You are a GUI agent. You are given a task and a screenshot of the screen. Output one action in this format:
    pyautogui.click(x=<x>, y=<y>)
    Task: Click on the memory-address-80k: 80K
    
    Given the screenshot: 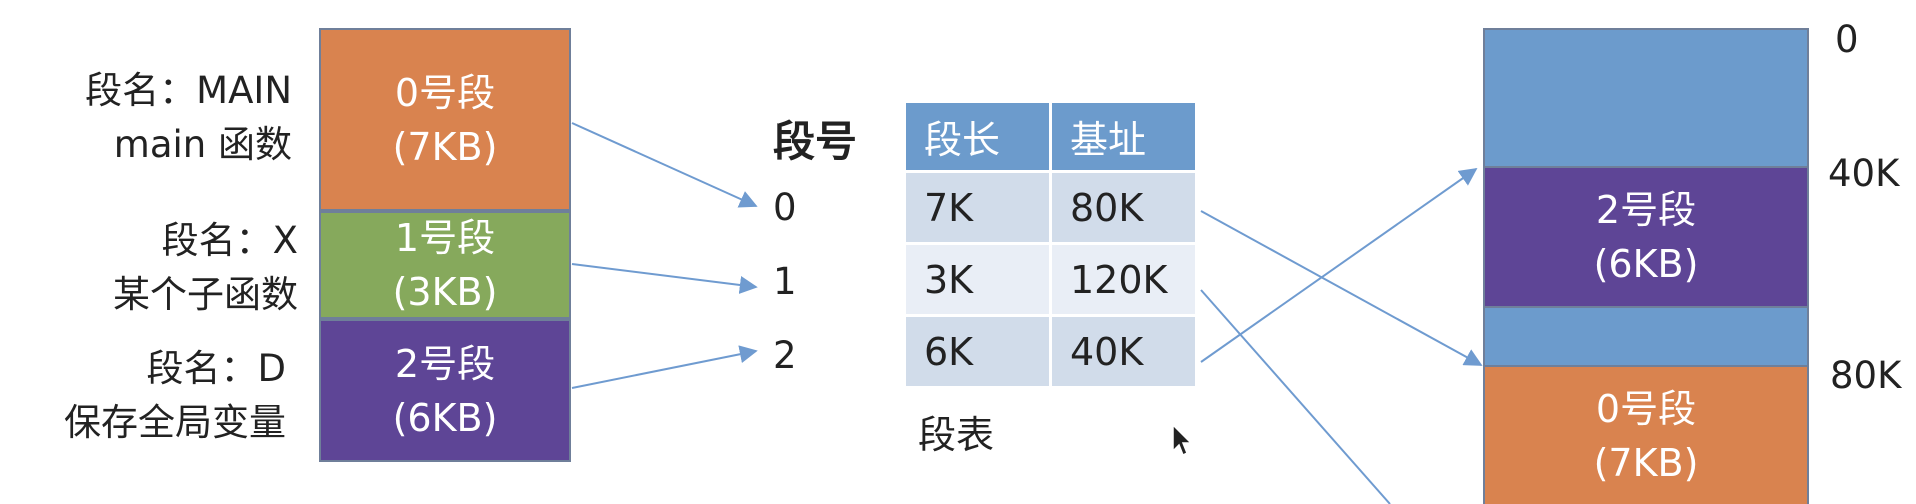 What is the action you would take?
    pyautogui.click(x=1866, y=375)
    